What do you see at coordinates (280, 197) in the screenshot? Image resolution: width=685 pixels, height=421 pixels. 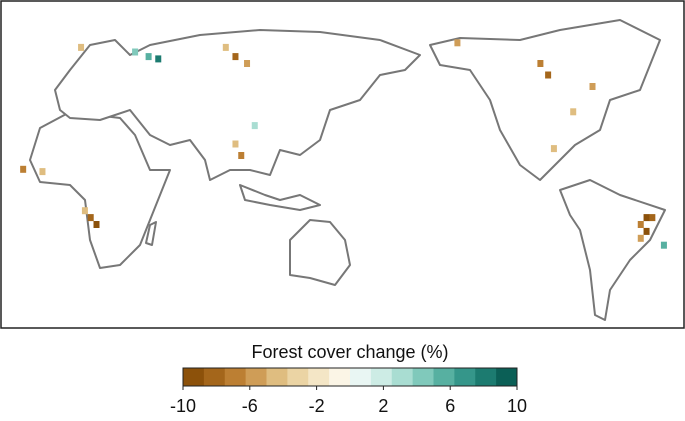 I see `indonesia` at bounding box center [280, 197].